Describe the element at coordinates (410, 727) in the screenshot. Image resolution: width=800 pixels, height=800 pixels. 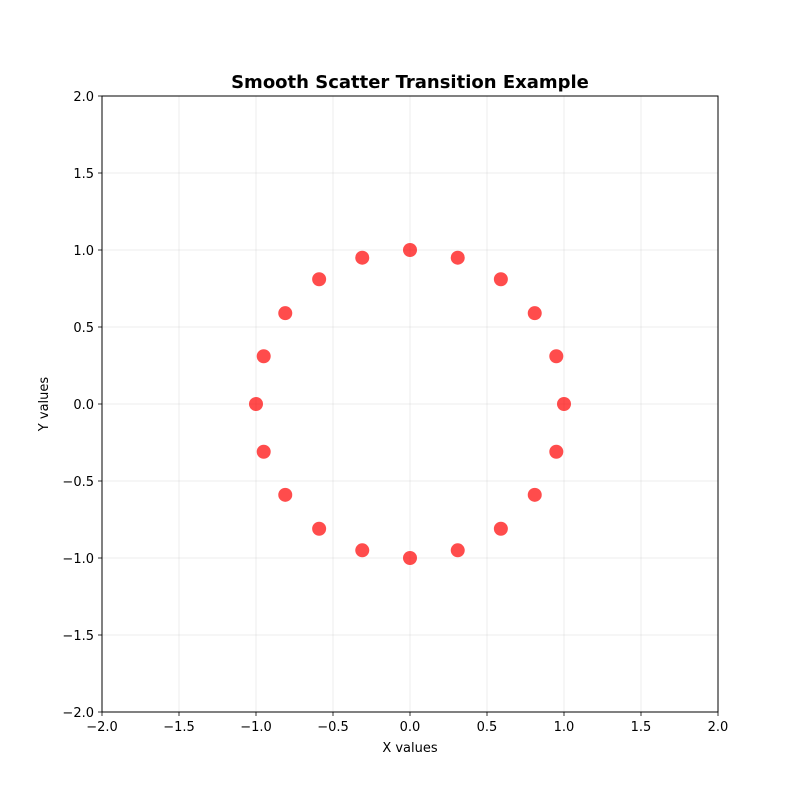
I see `x-tick-label: 0.0` at that location.